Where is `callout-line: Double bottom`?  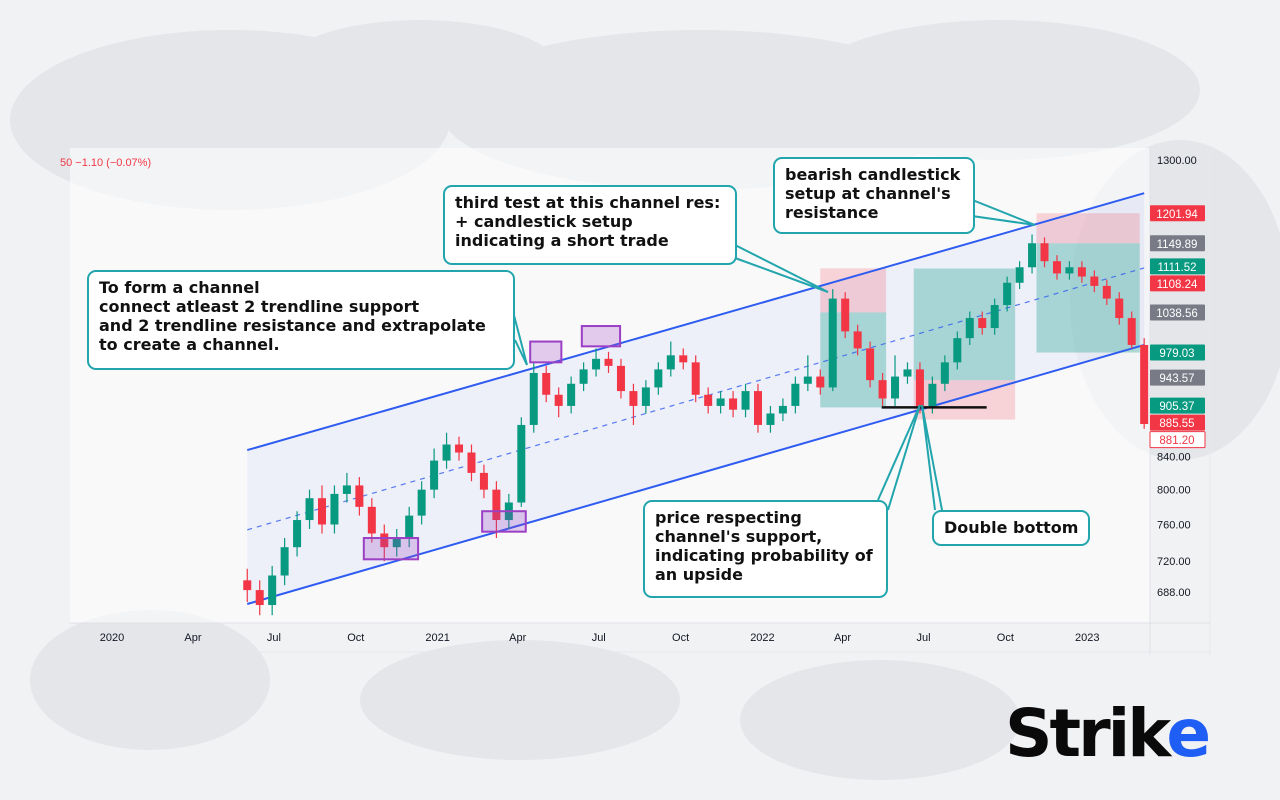
callout-line: Double bottom is located at coordinates (1011, 527).